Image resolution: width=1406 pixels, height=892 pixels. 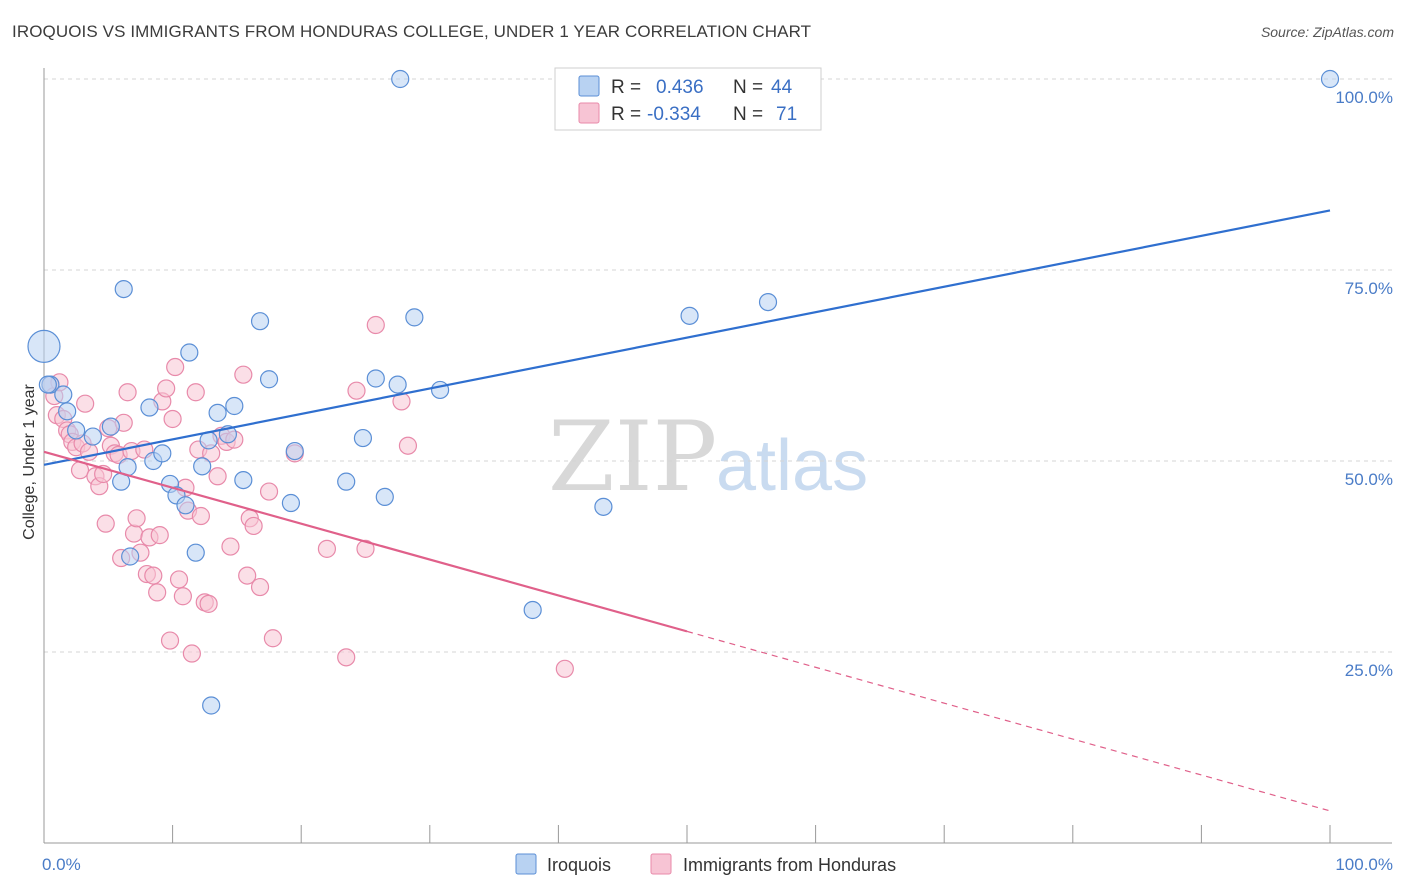 I want to click on x-tick-labels: 0.0% 100.0%, so click(x=717, y=864).